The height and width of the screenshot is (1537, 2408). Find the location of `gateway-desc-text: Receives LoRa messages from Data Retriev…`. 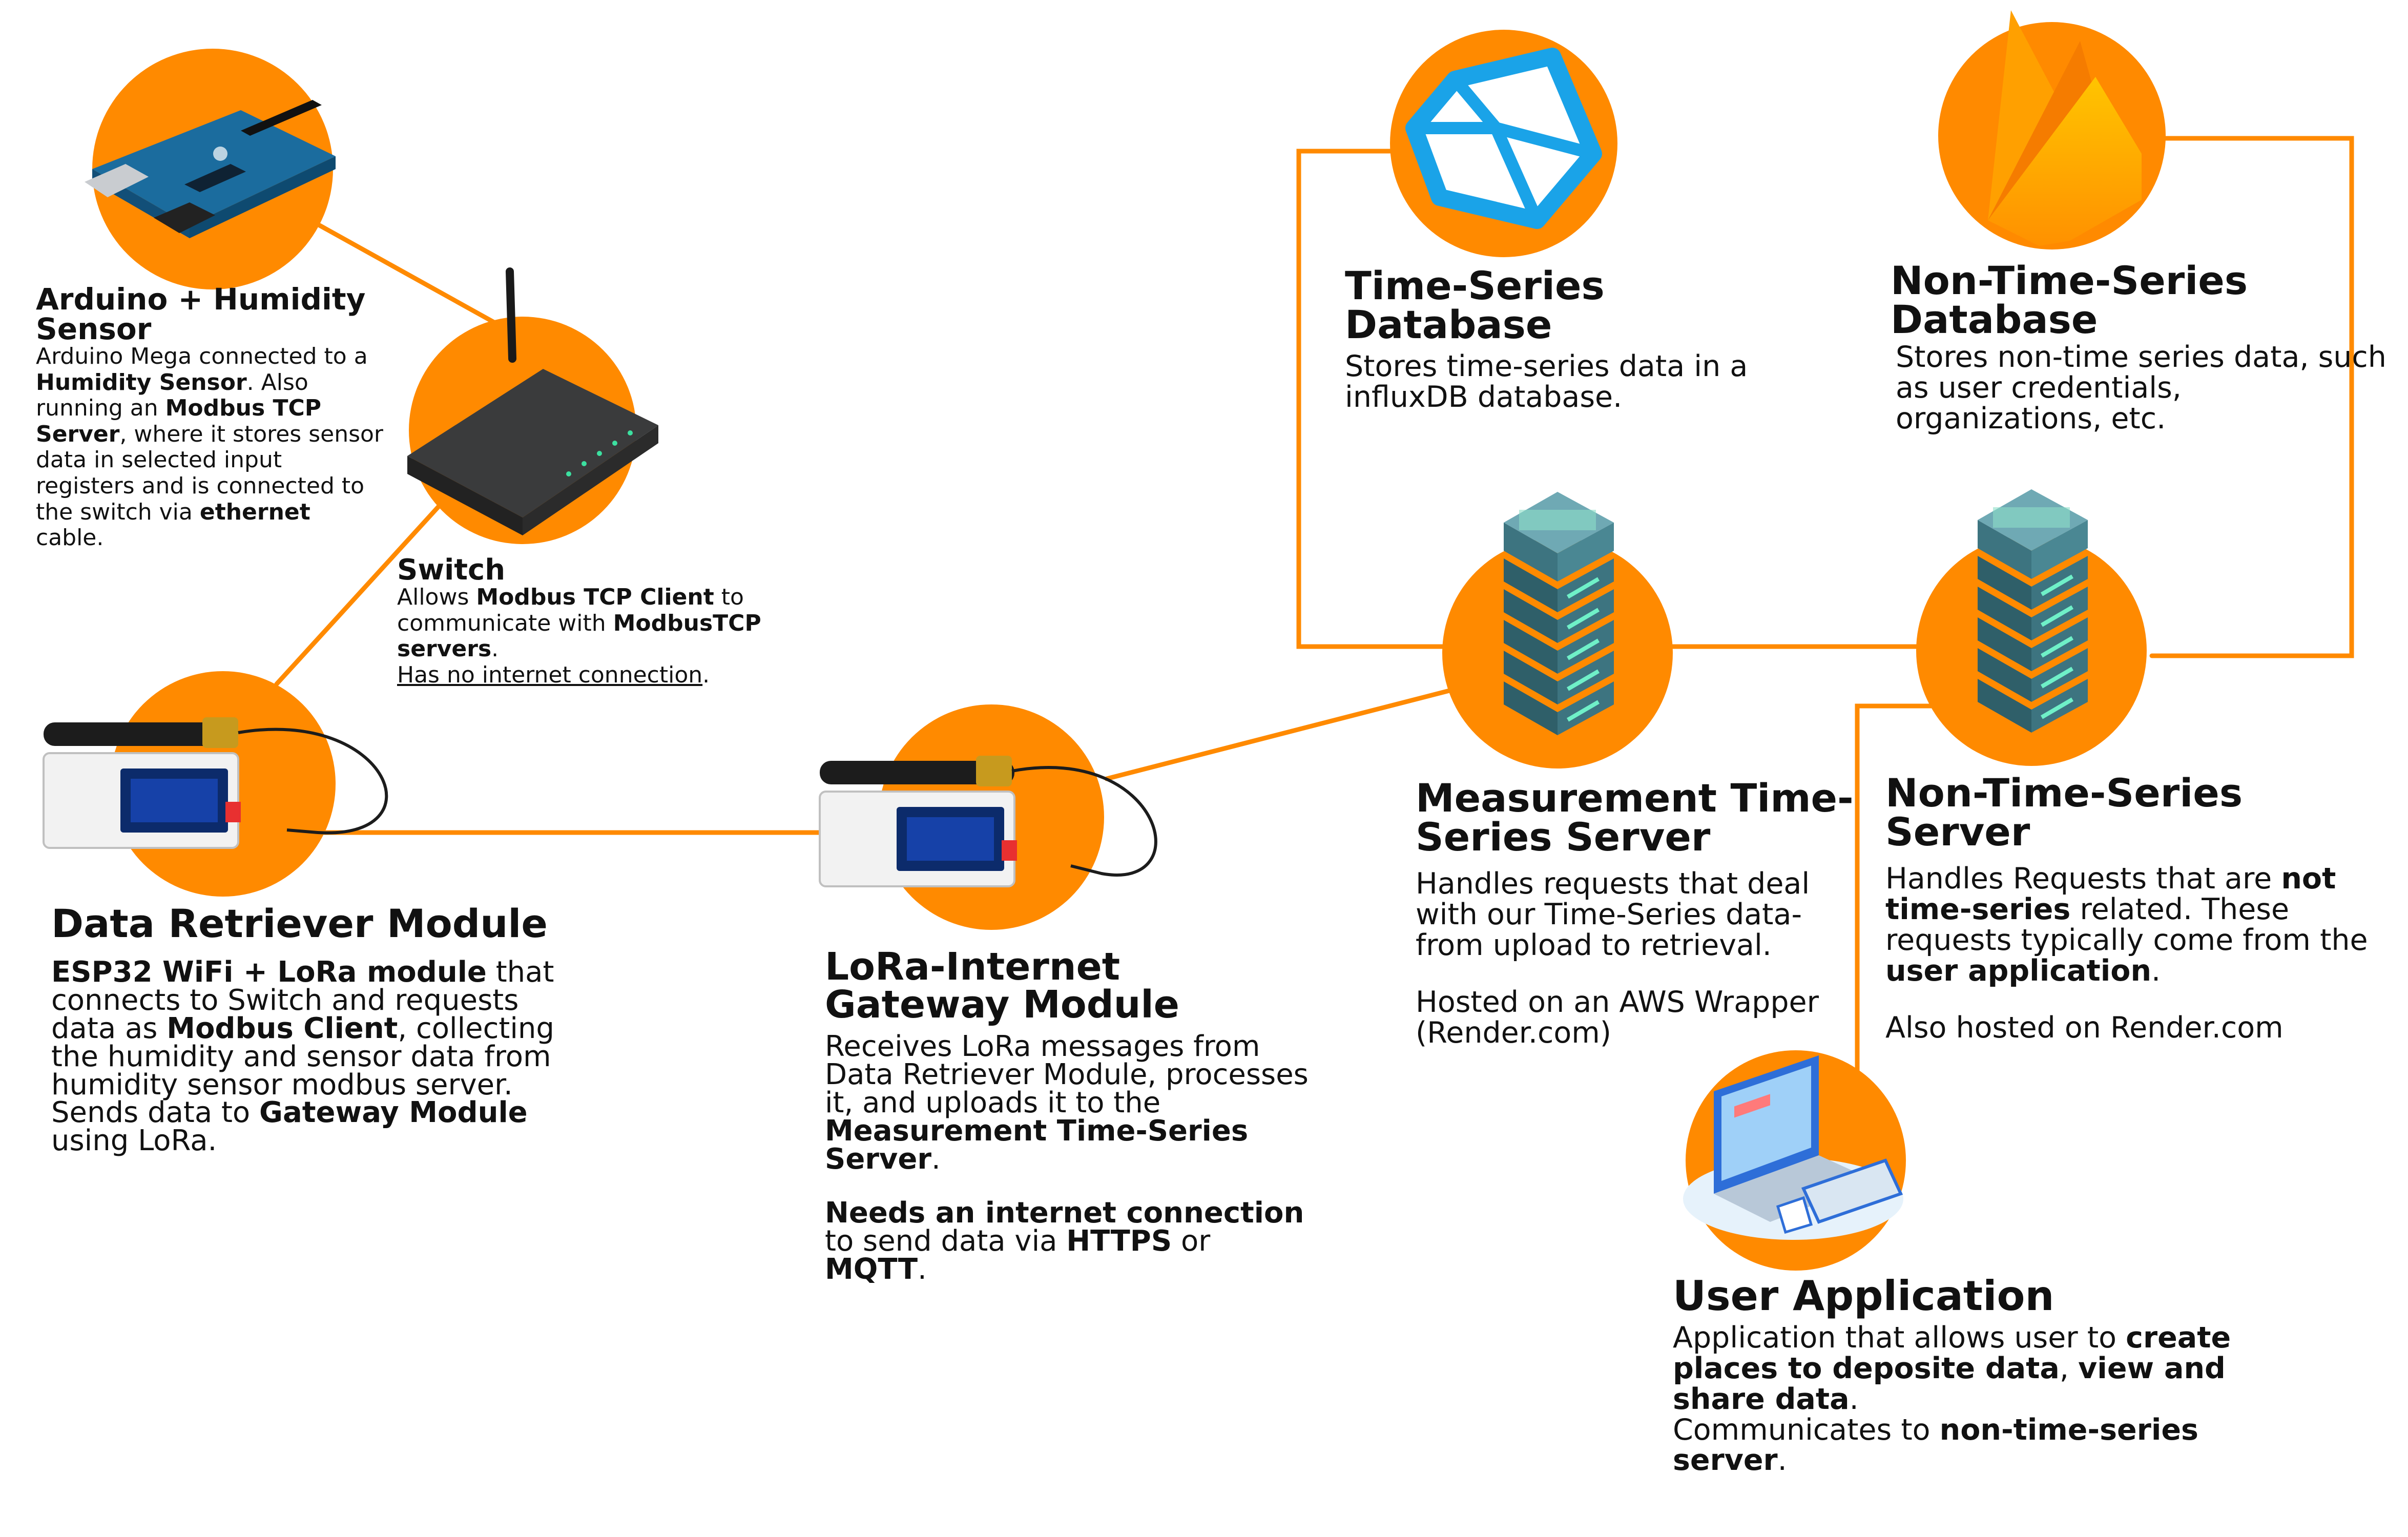

gateway-desc-text: Receives LoRa messages from Data Retriev… is located at coordinates (1067, 1074).